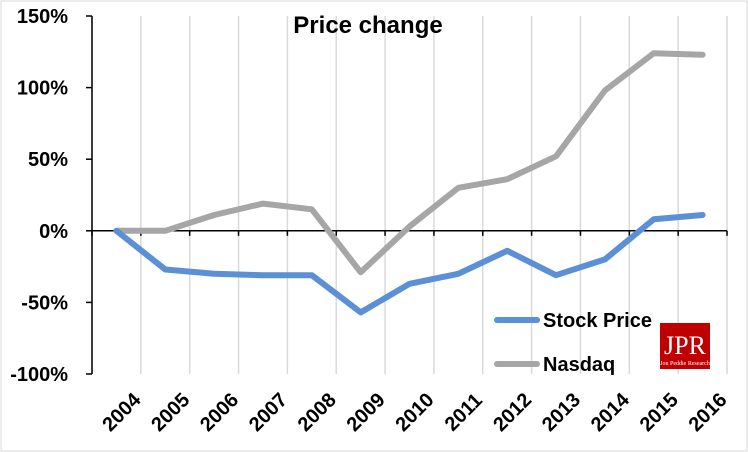 This screenshot has height=452, width=748. I want to click on jpr-logo-background, so click(685, 346).